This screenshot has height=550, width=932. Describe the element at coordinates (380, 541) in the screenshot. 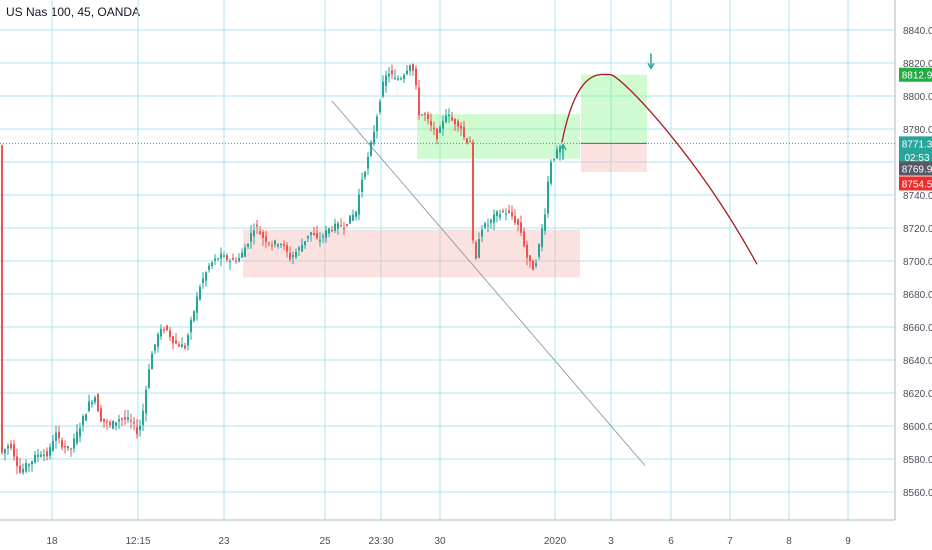

I see `x-tick-label: 23:30` at that location.